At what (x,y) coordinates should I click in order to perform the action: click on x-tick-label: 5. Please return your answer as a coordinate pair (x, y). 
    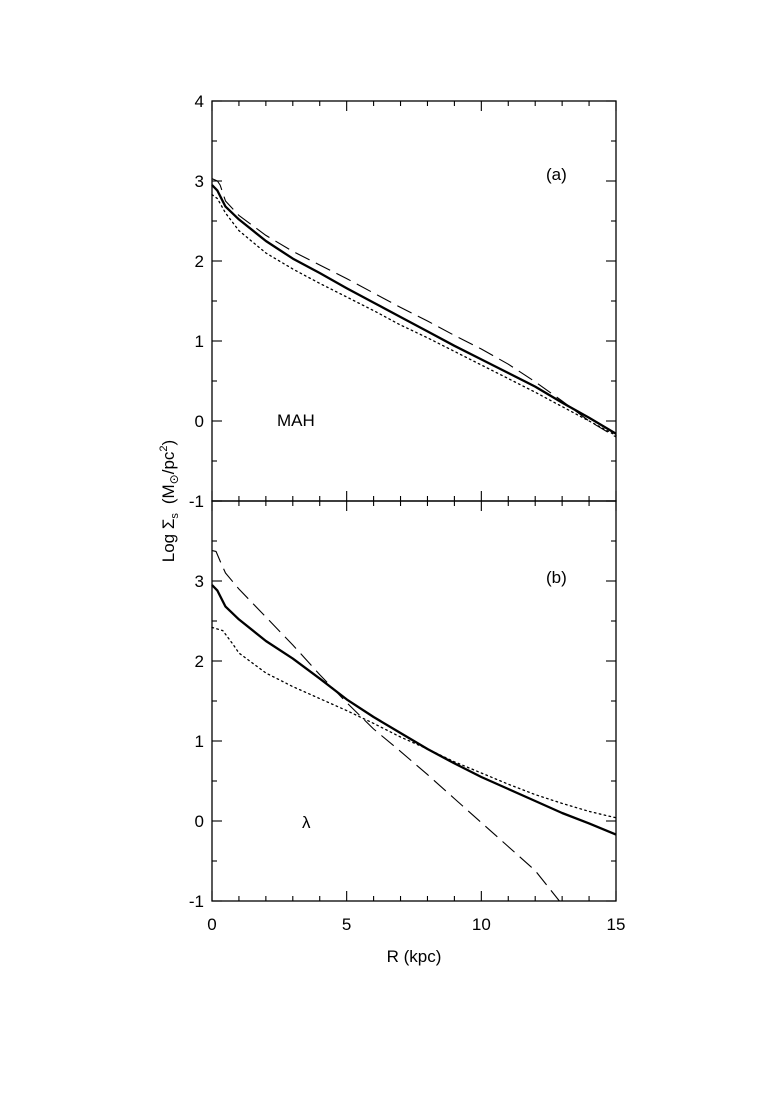
    Looking at the image, I should click on (346, 924).